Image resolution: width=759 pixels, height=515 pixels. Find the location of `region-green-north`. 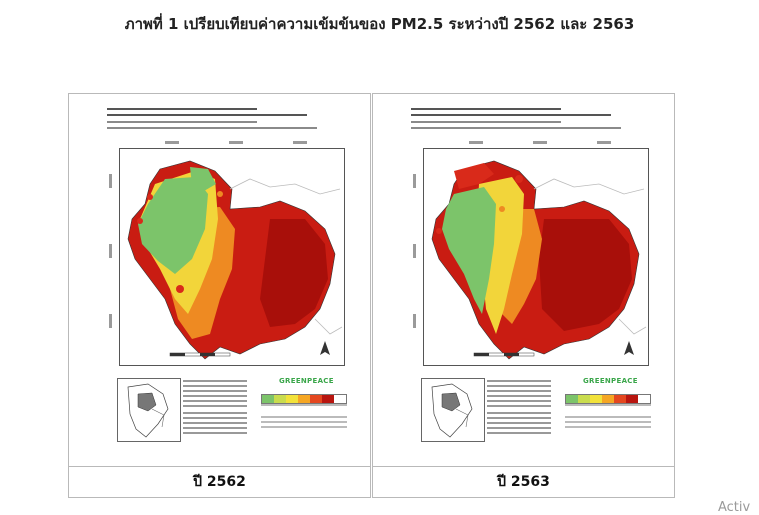

region-green-north is located at coordinates (203, 179).